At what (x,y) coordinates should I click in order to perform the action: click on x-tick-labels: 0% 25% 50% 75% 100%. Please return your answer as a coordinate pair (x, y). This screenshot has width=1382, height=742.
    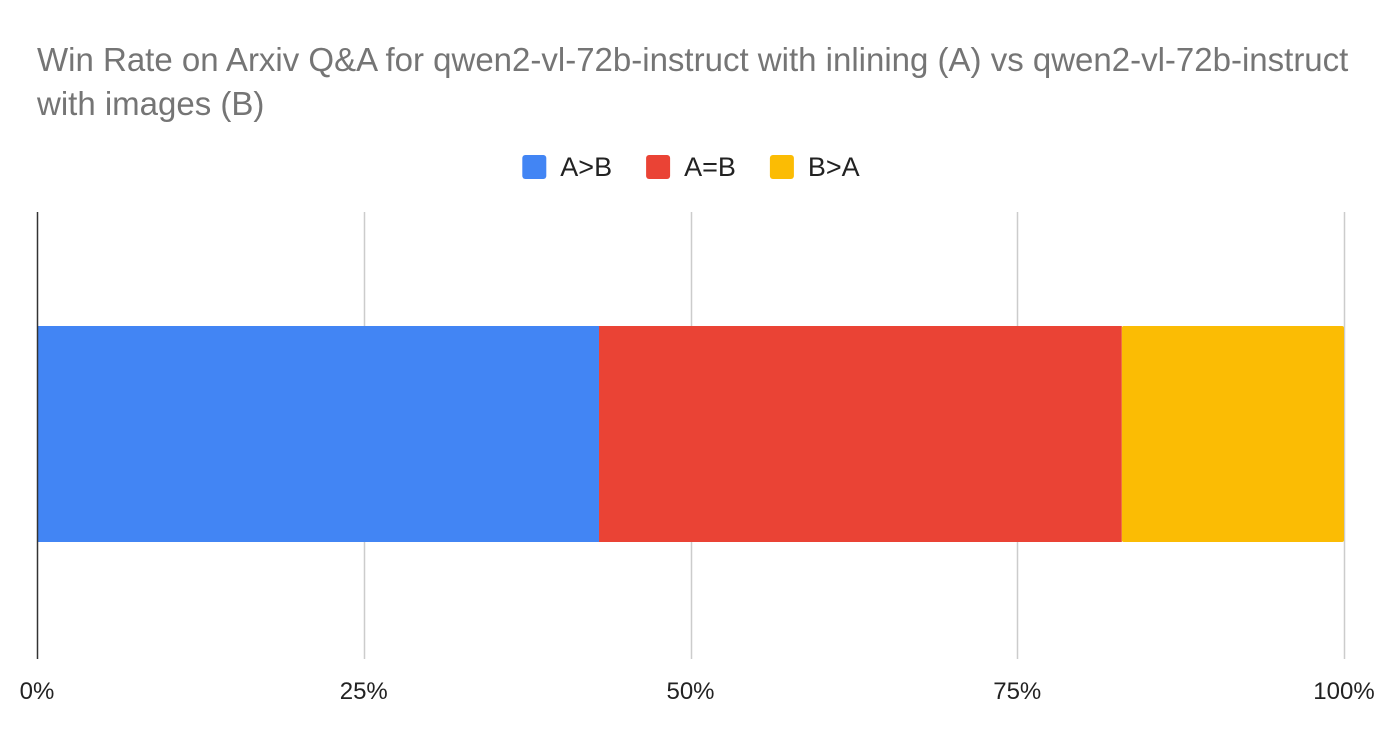
    Looking at the image, I should click on (697, 691).